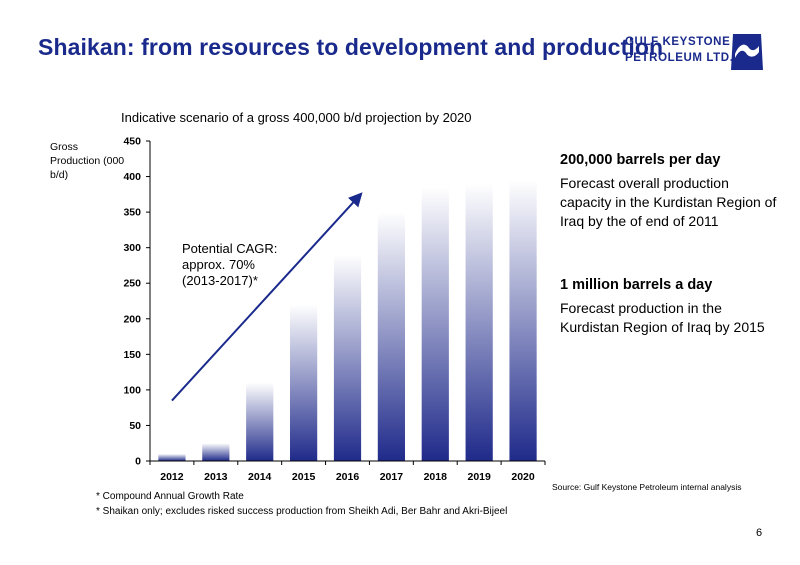 The width and height of the screenshot is (800, 565). I want to click on cagr-line2: approx. 70%, so click(218, 264).